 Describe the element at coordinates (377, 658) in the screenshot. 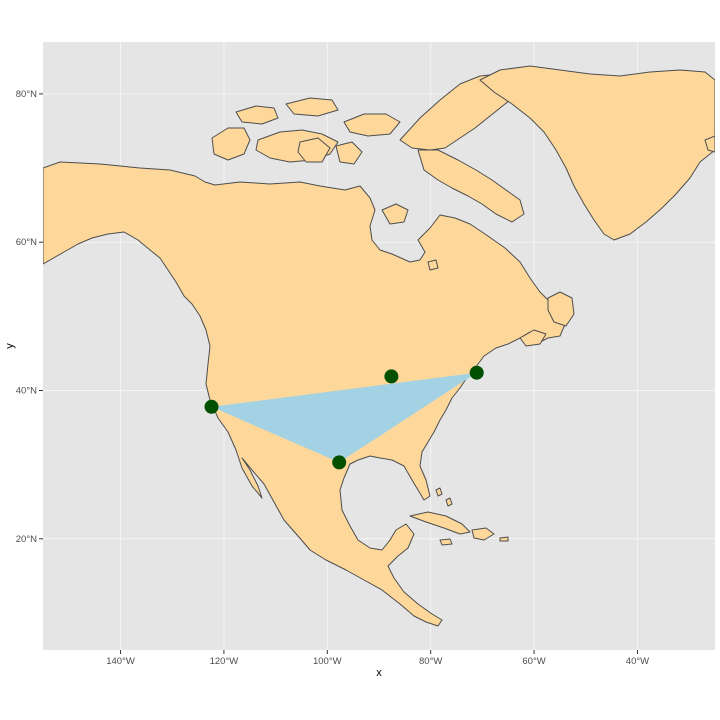

I see `x-axis-ticks: 140°W 120°W 100°W 80°W 60°W 40°W` at that location.